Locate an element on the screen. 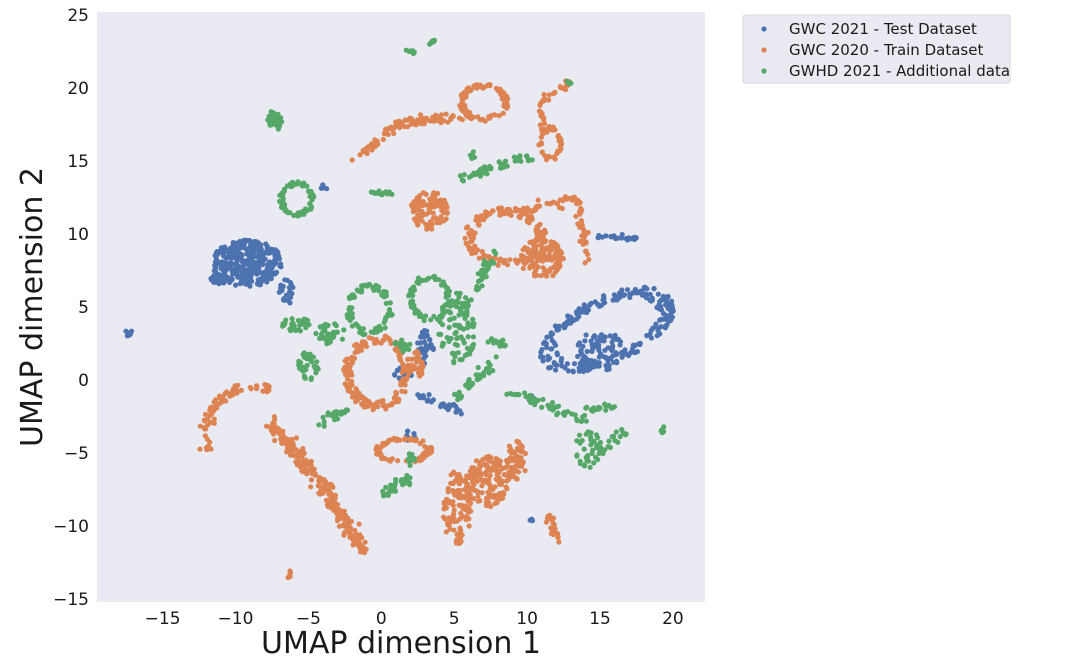 The image size is (1069, 671). y-tick-label: −15 is located at coordinates (71, 600).